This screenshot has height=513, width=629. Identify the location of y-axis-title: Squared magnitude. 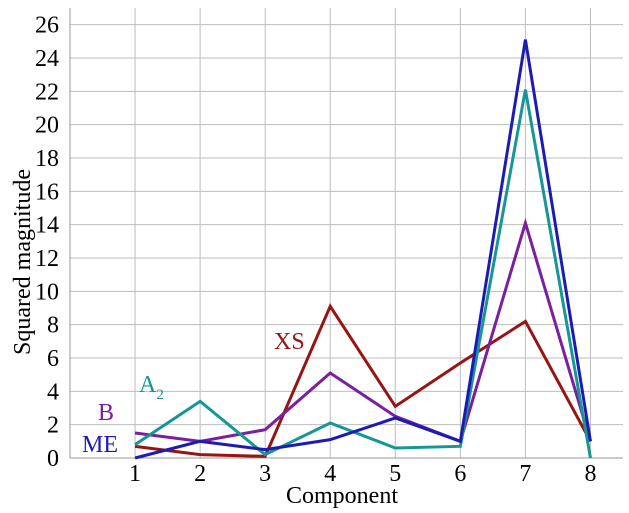
(23, 262).